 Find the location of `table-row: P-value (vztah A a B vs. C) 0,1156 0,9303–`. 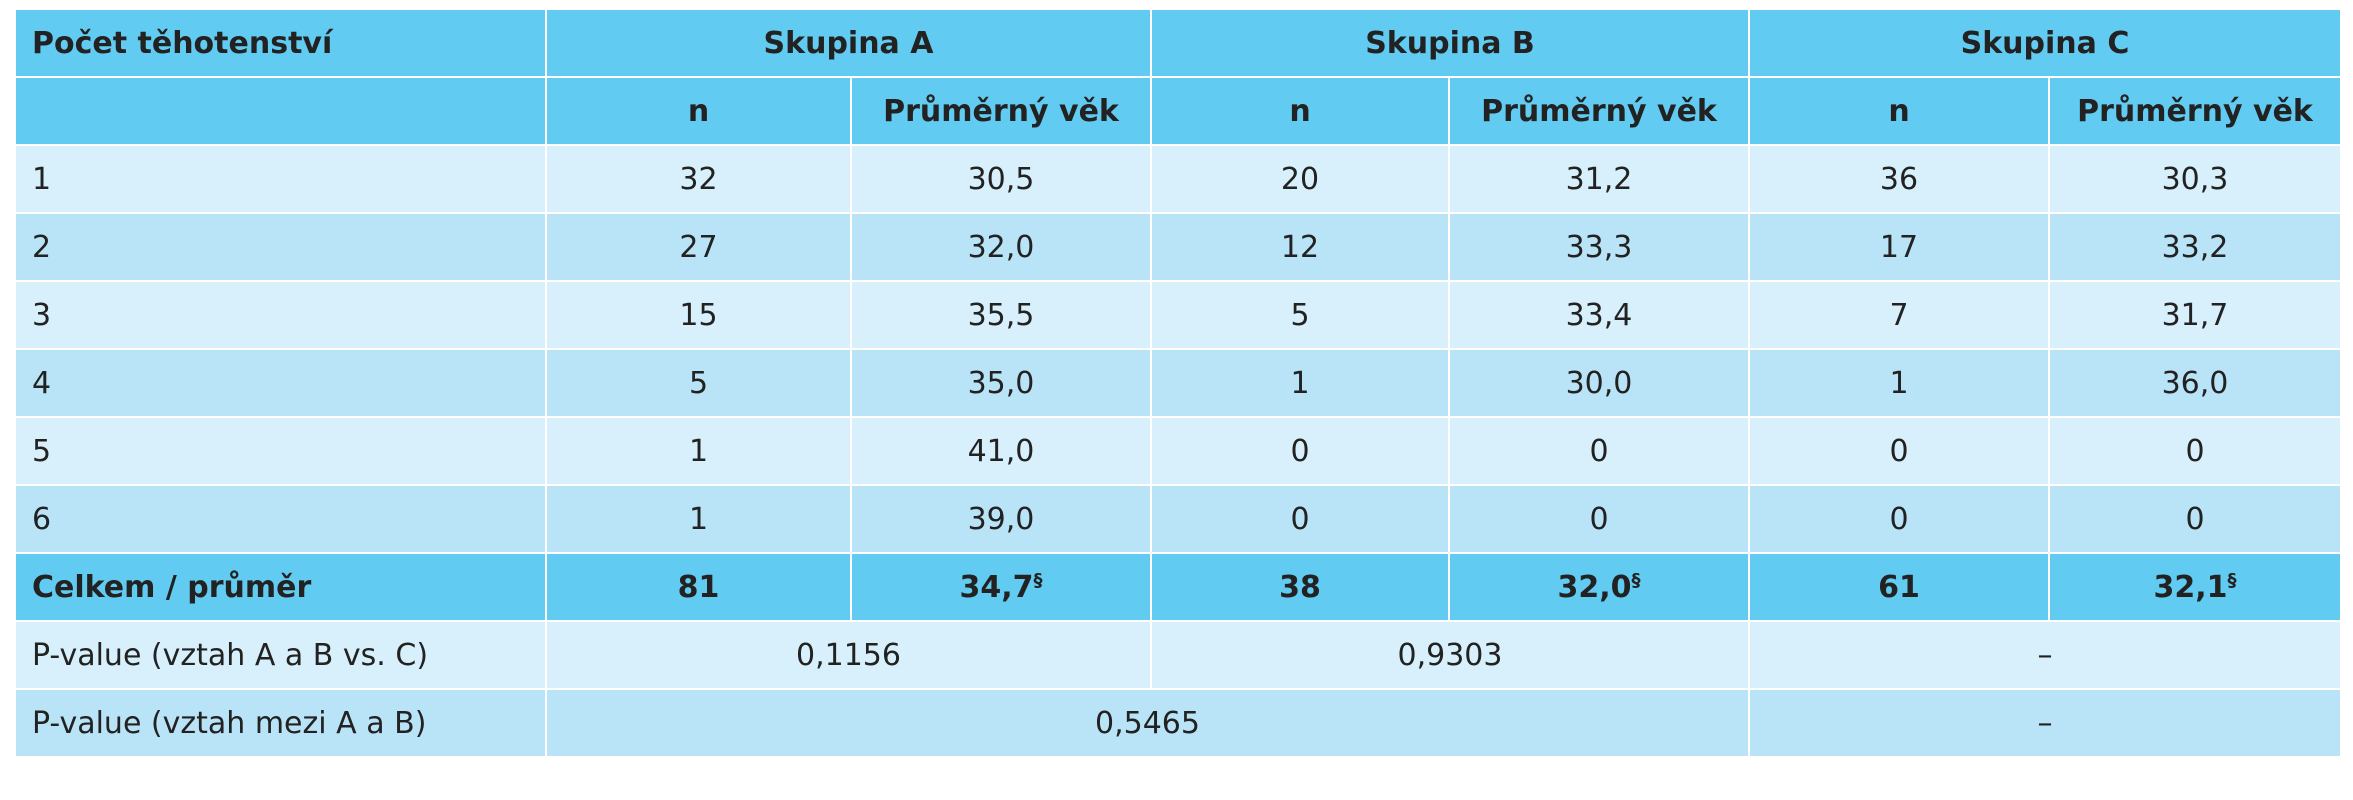

table-row: P-value (vztah A a B vs. C) 0,1156 0,9303– is located at coordinates (1178, 655).